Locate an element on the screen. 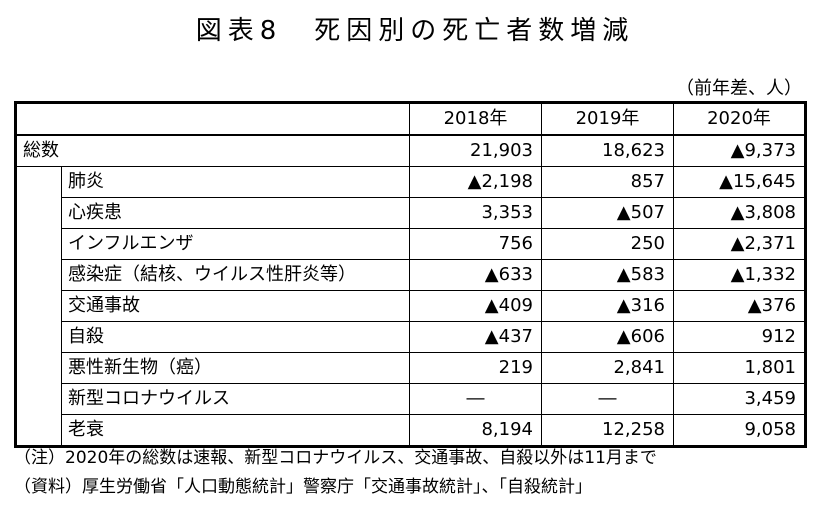  table-cell: ▲633 is located at coordinates (475, 275).